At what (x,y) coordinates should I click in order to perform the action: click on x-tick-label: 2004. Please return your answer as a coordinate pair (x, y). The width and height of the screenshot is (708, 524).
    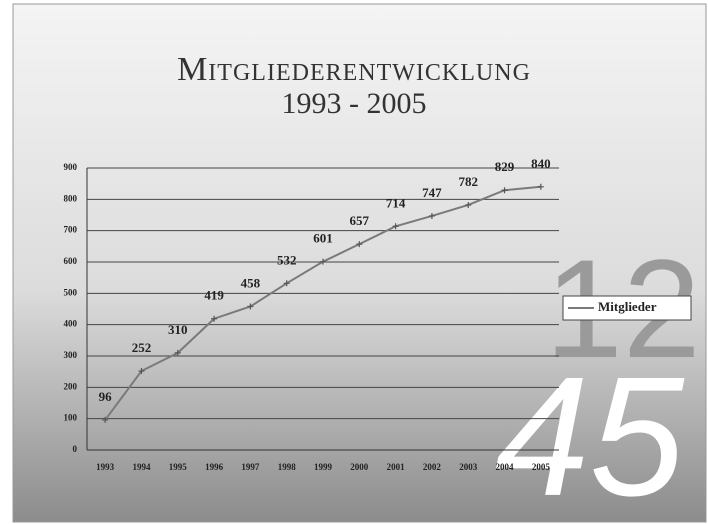
    Looking at the image, I should click on (505, 467).